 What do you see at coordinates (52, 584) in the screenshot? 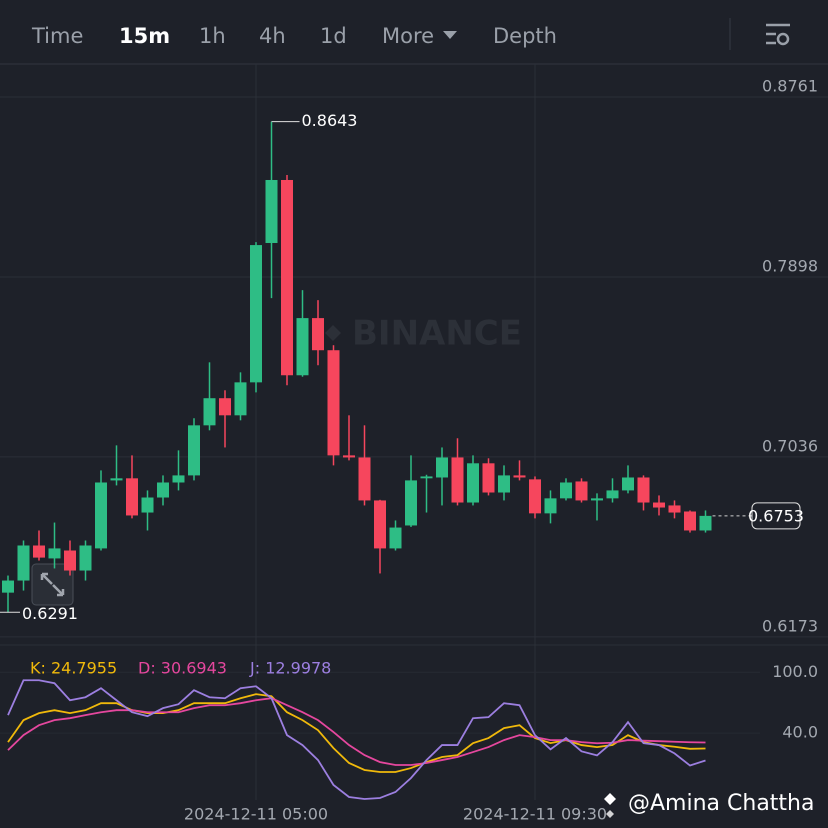
I see `expand-button` at bounding box center [52, 584].